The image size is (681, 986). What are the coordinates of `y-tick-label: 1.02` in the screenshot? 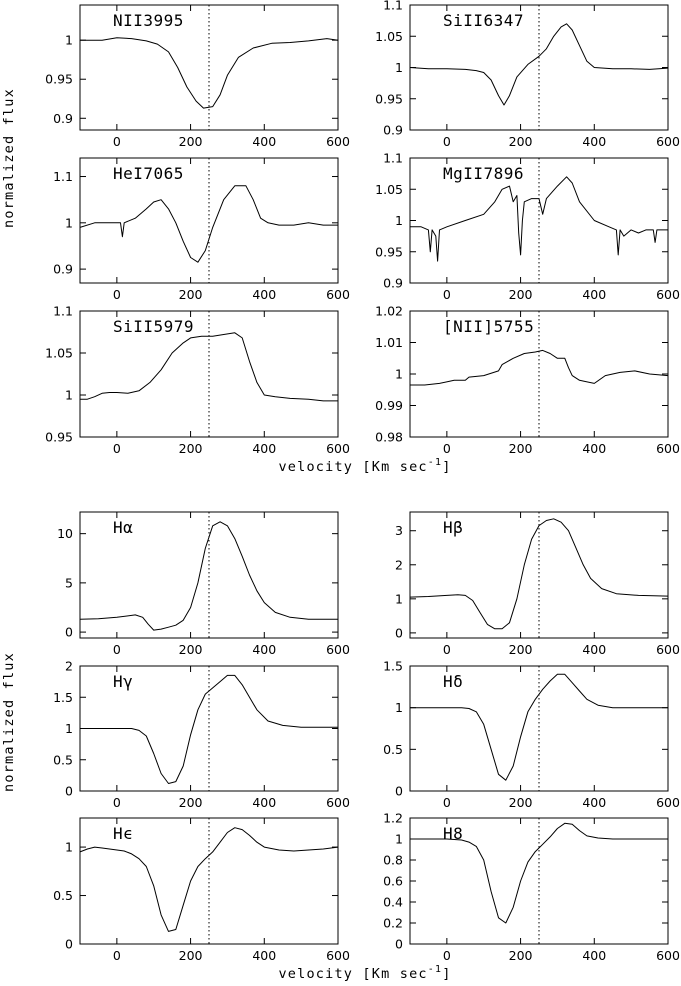 It's located at (389, 311).